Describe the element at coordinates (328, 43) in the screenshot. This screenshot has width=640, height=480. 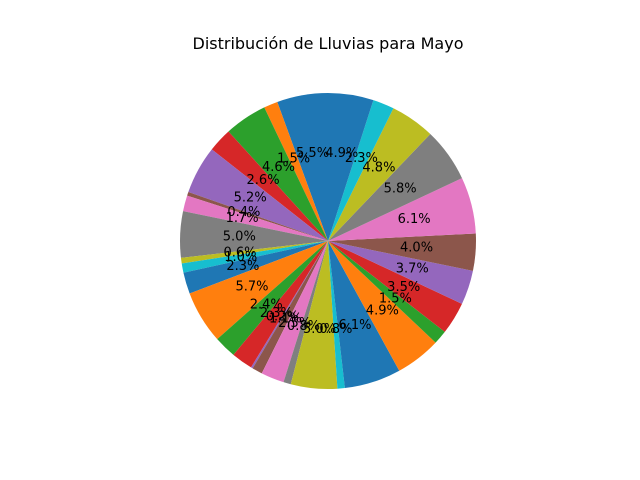
I see `chart-title: Distribución de Lluvias para Mayo` at that location.